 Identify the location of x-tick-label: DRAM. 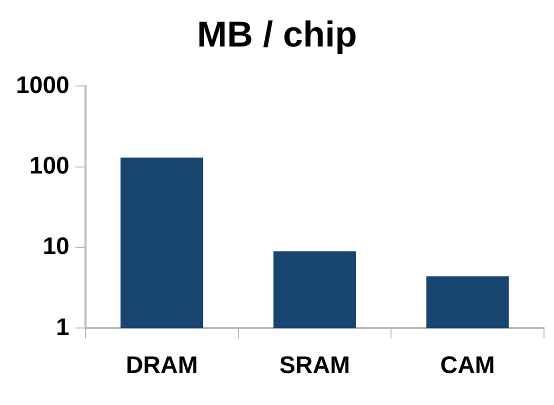
(162, 366).